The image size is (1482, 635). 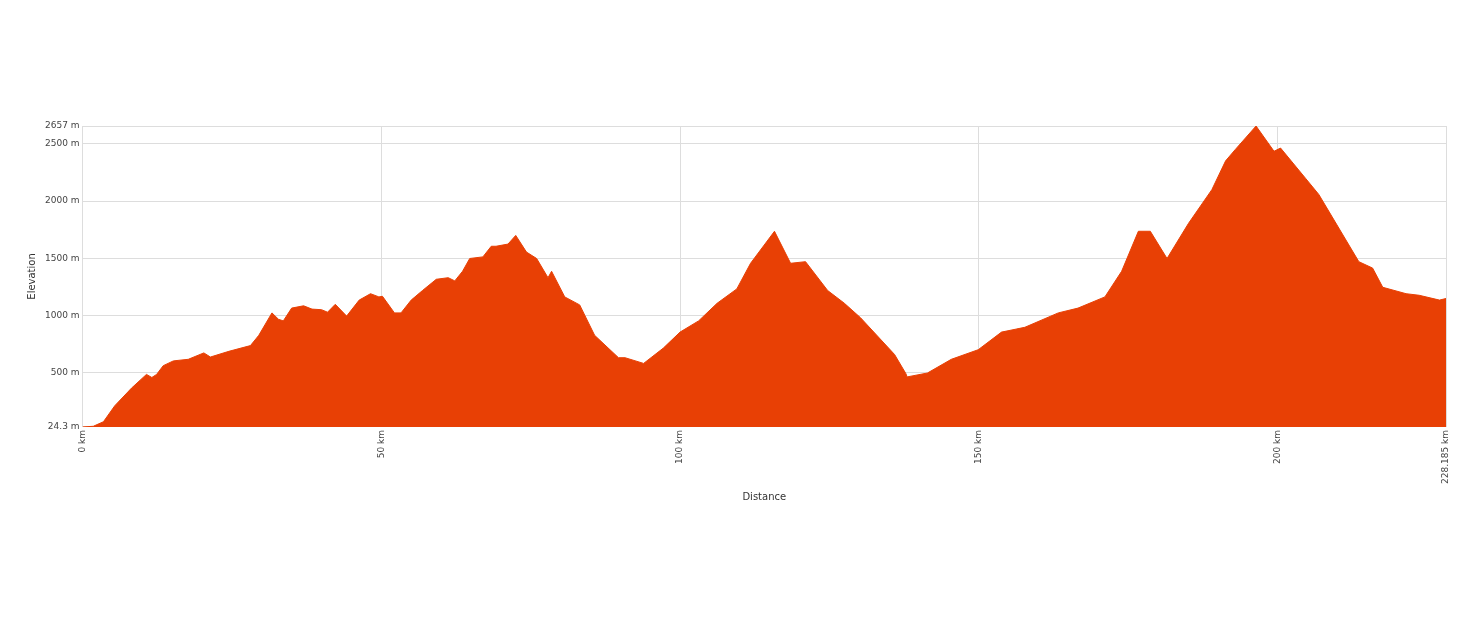 I want to click on x-tick-label: 50 km, so click(x=380, y=444).